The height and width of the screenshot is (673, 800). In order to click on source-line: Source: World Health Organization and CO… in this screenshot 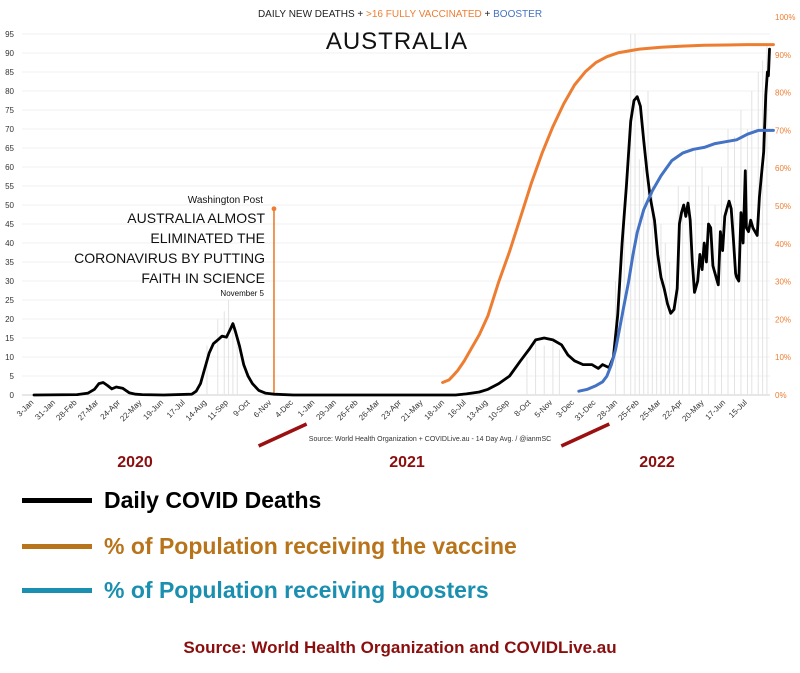, I will do `click(400, 647)`.